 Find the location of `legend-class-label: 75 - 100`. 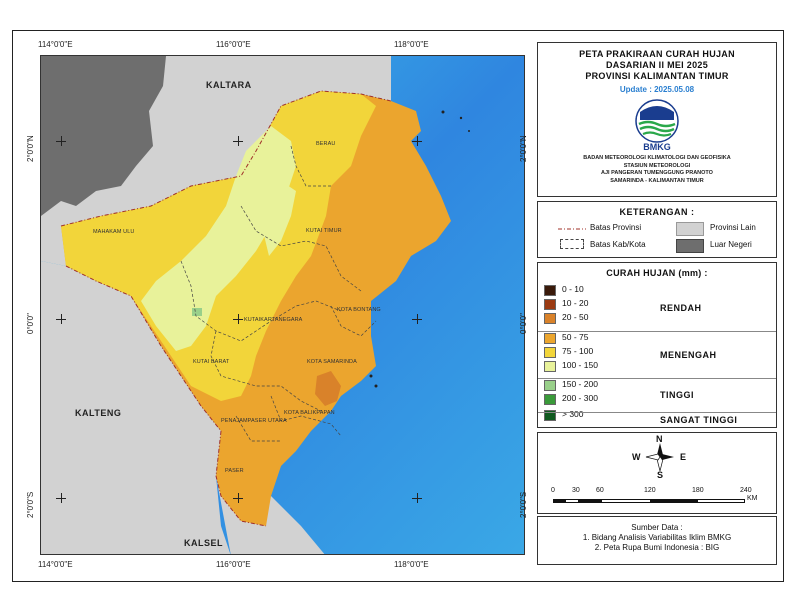

legend-class-label: 75 - 100 is located at coordinates (578, 351).